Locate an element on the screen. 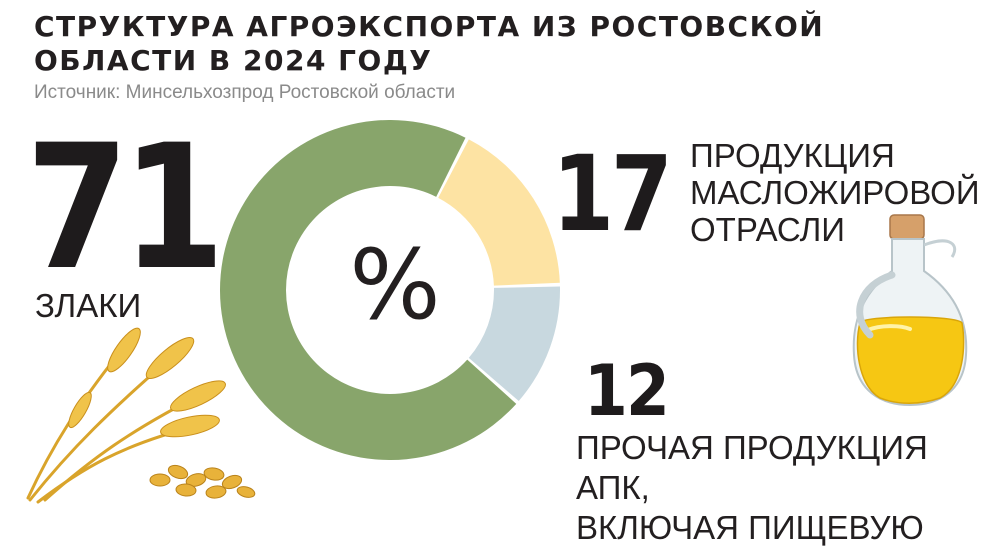 This screenshot has height=548, width=1000. label-cereals: ЗЛАКИ is located at coordinates (88, 305).